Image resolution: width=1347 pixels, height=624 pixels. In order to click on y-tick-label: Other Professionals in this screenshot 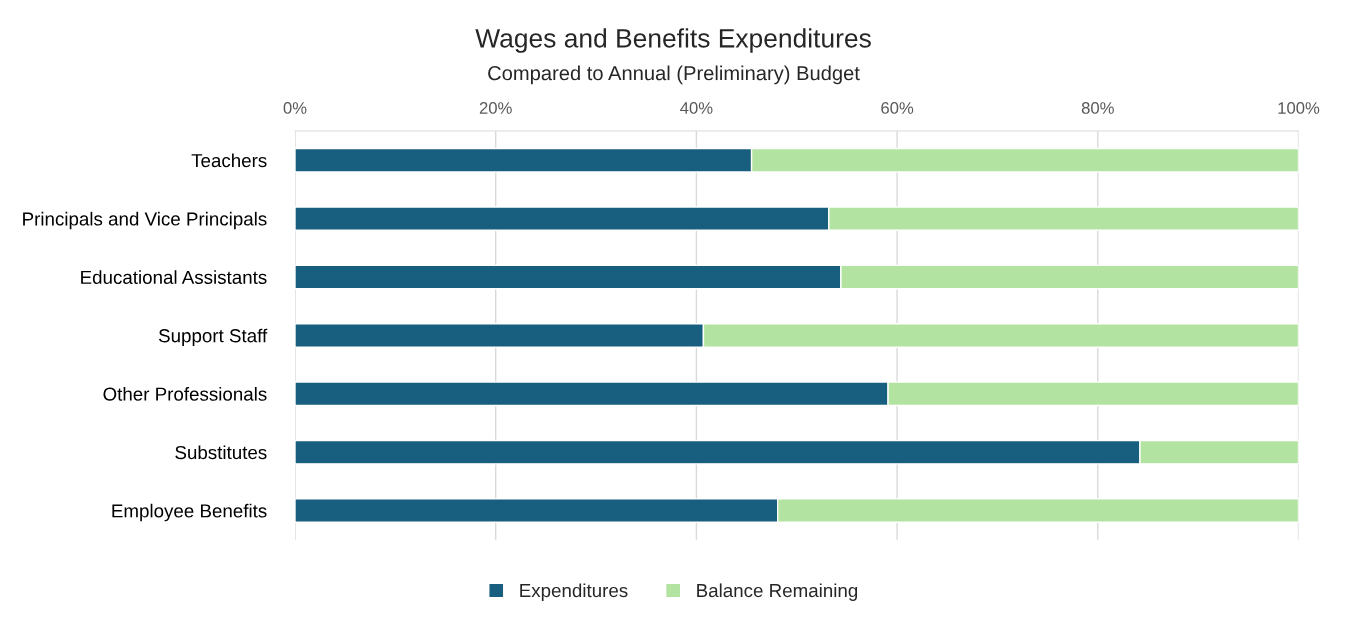, I will do `click(185, 393)`.